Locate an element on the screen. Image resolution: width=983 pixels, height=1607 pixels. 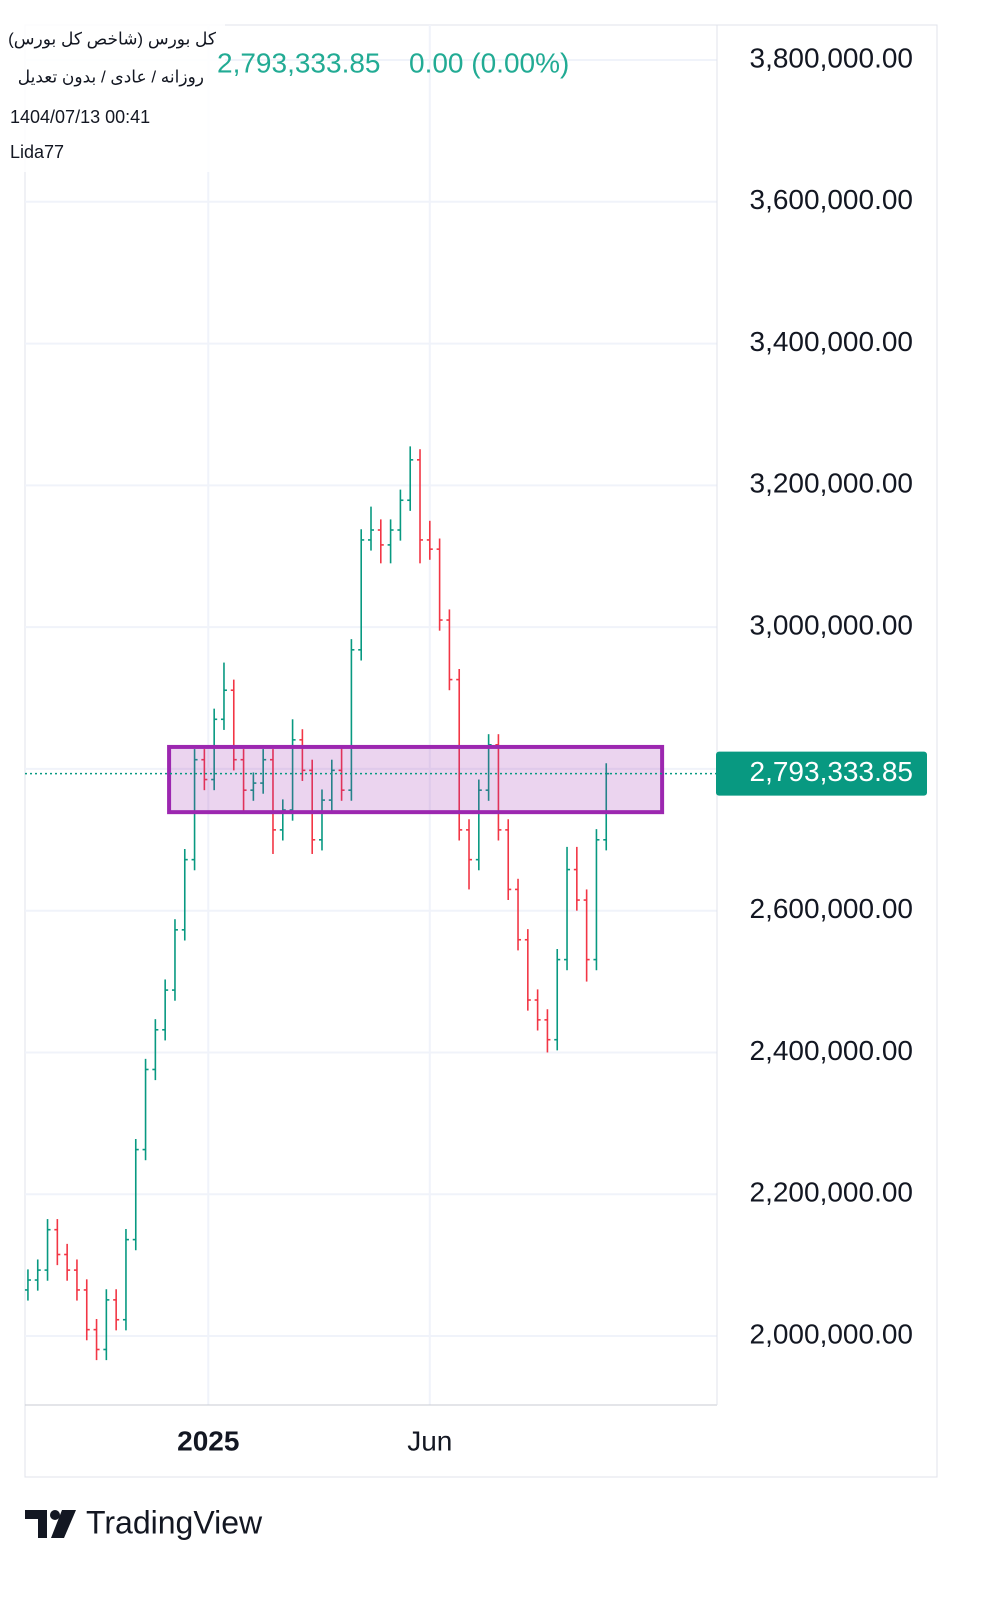
y-tick-label: 3,800,000.00 is located at coordinates (832, 57).